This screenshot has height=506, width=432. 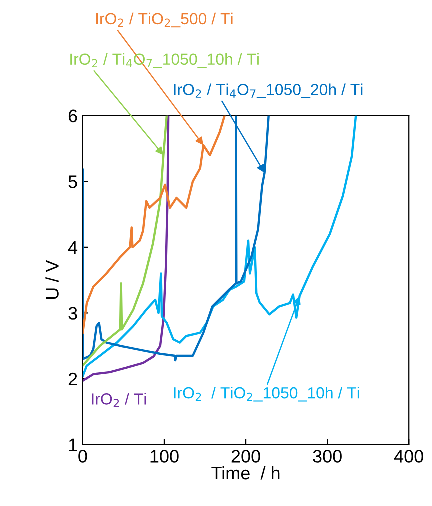 I want to click on x-tick-label: 300, so click(x=327, y=456).